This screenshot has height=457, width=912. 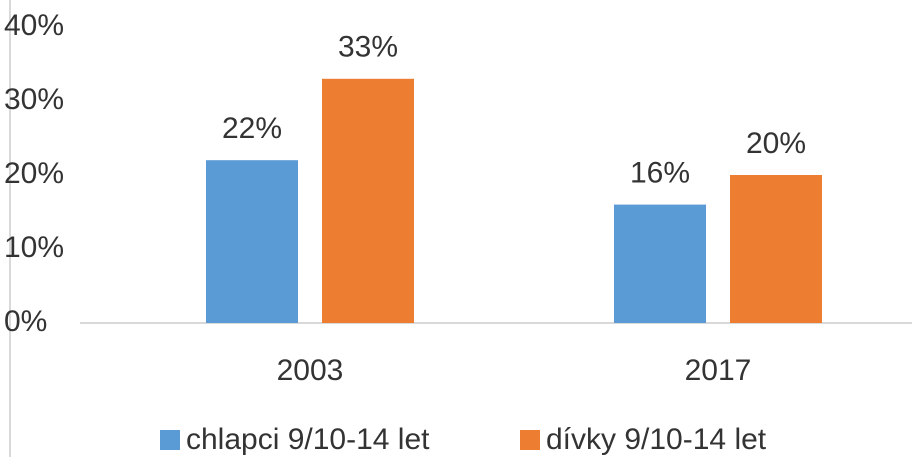 What do you see at coordinates (34, 247) in the screenshot?
I see `y-tick-label: 10%` at bounding box center [34, 247].